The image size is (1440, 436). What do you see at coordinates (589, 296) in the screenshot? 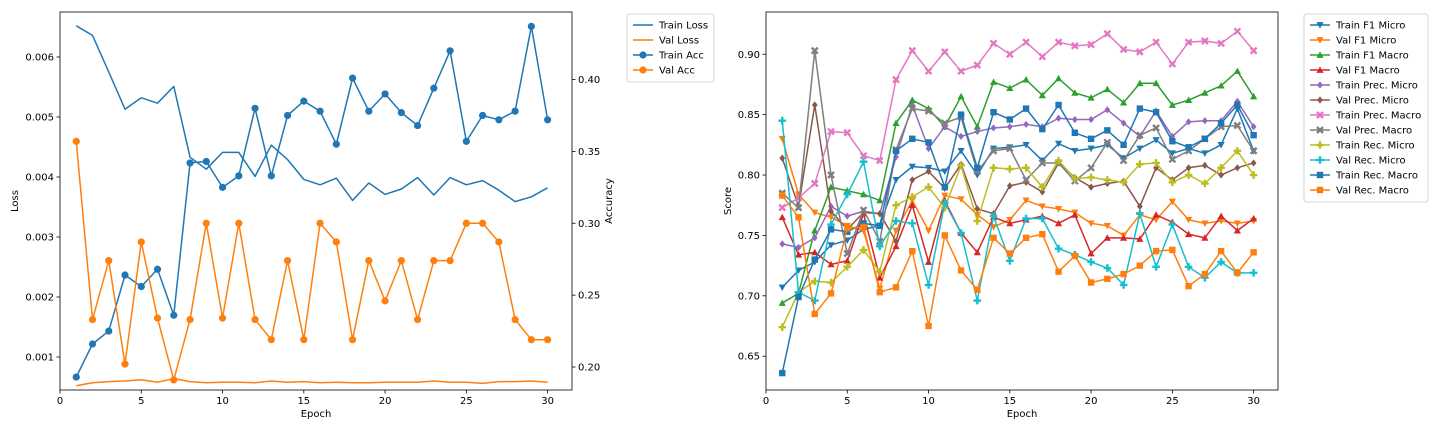
I see `y2-tick-label: 0.25` at bounding box center [589, 296].